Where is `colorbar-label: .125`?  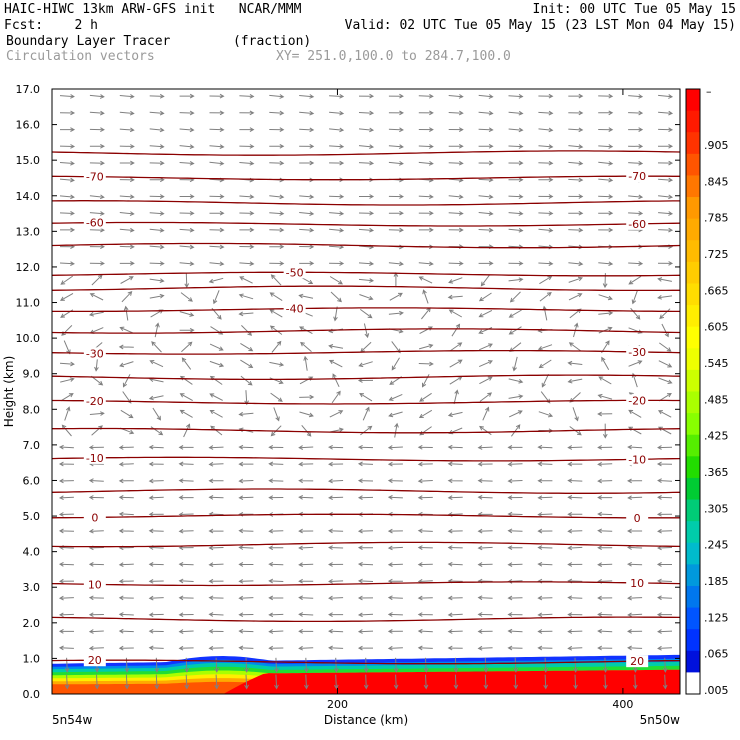 colorbar-label: .125 is located at coordinates (716, 617).